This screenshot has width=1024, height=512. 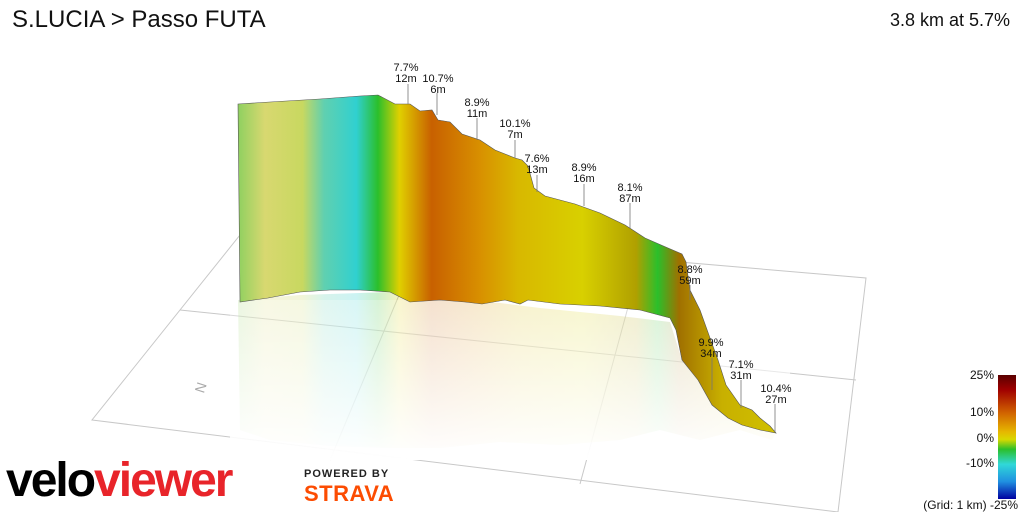 I want to click on legend-label-10: 10%, so click(x=981, y=412).